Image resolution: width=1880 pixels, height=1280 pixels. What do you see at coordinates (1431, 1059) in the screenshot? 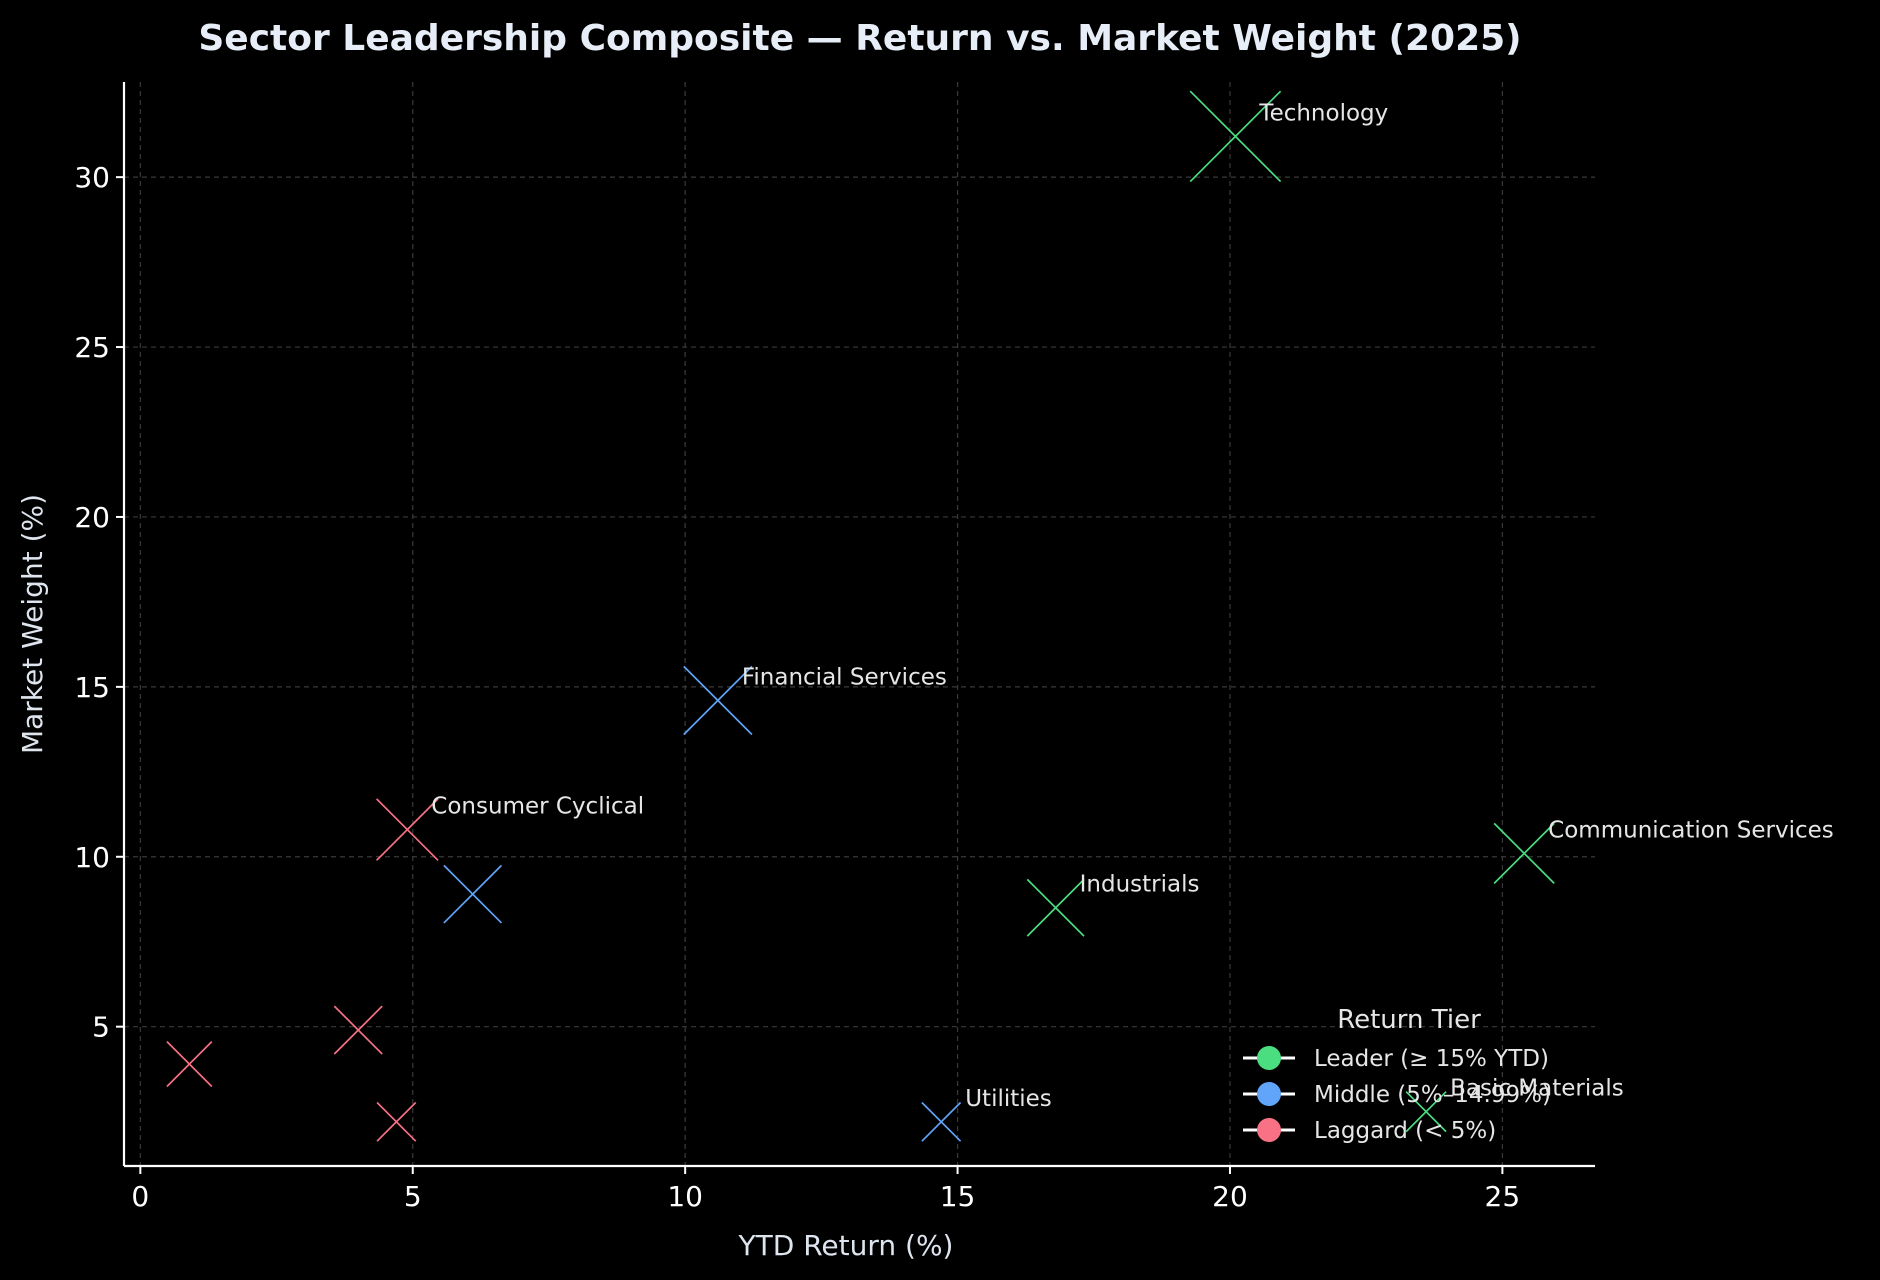
I see `legend-label: Leader (≥ 15% YTD)` at bounding box center [1431, 1059].